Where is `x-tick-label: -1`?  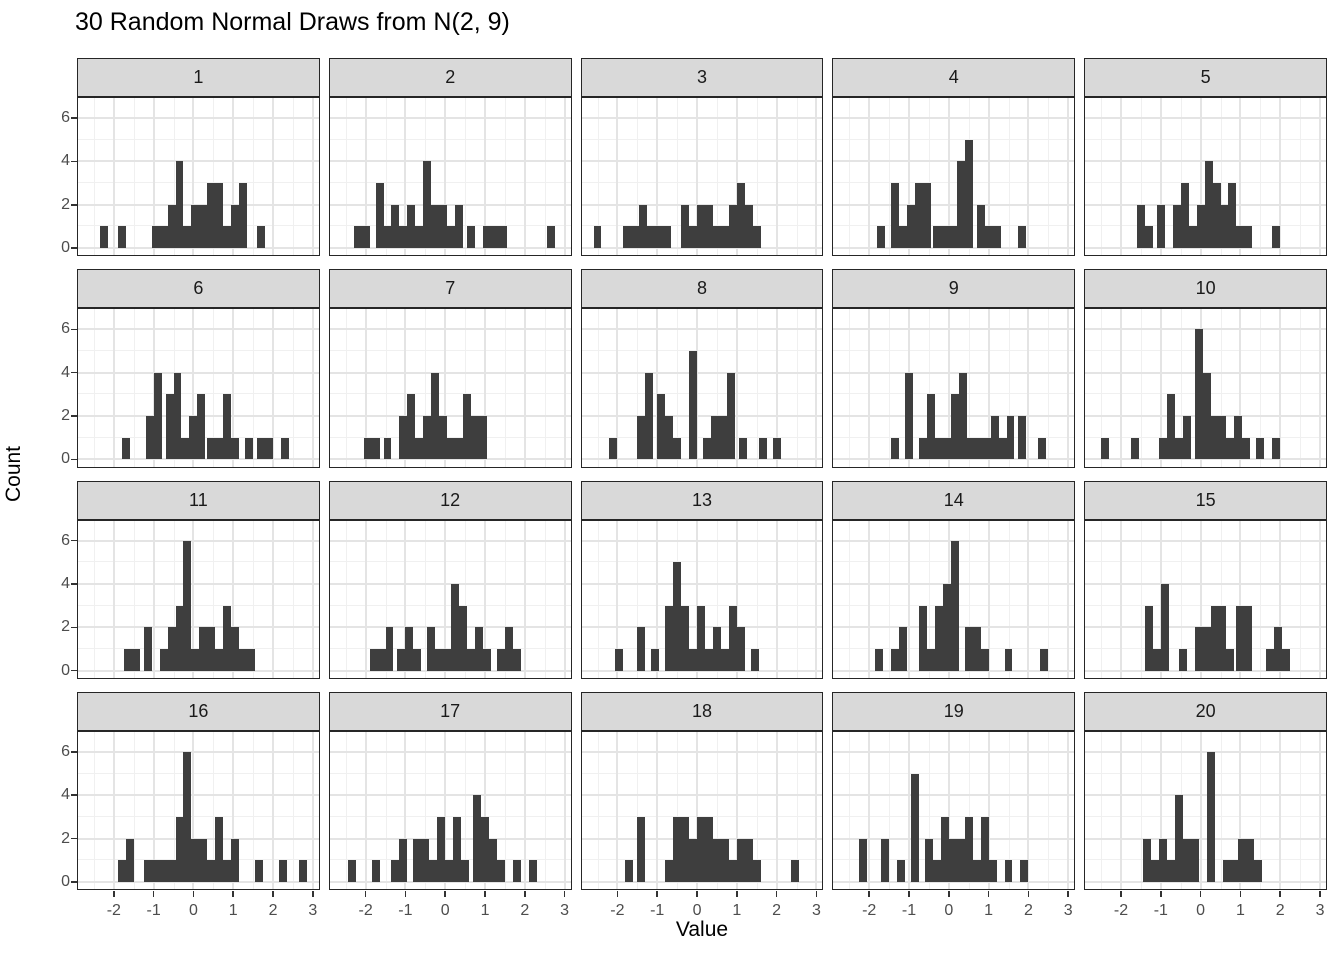 x-tick-label: -1 is located at coordinates (153, 910).